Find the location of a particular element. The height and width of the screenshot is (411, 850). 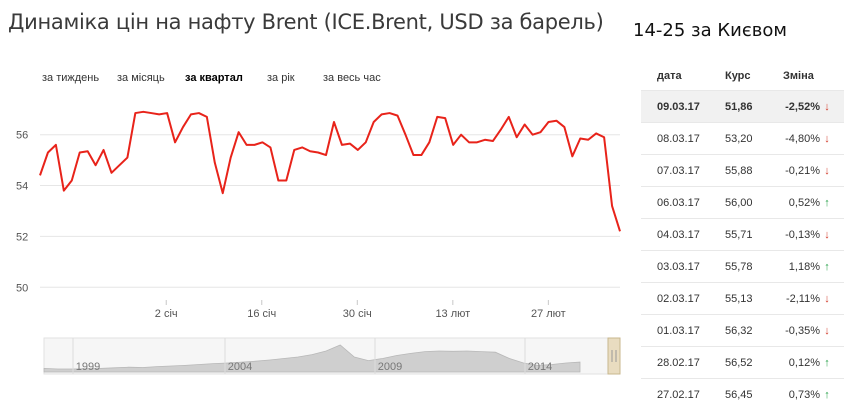

rate-row: 07.03.17 55,88 -0,21% ↓ is located at coordinates (742, 170).